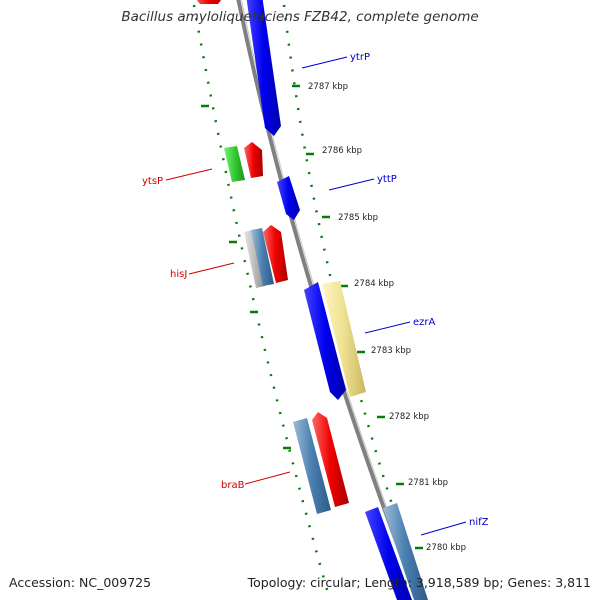 This screenshot has height=600, width=600. I want to click on gene-feature-yttP, so click(288, 198).